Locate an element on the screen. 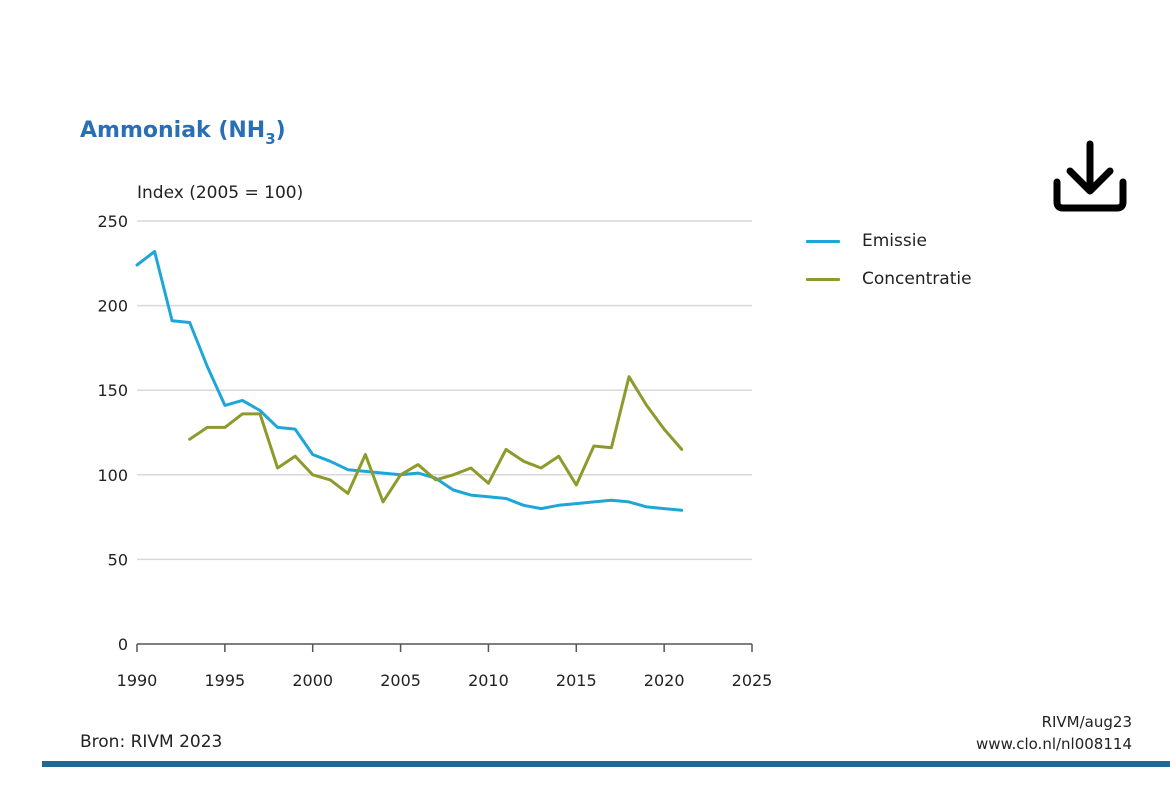  legend-item-emissie: Emissie is located at coordinates (889, 241).